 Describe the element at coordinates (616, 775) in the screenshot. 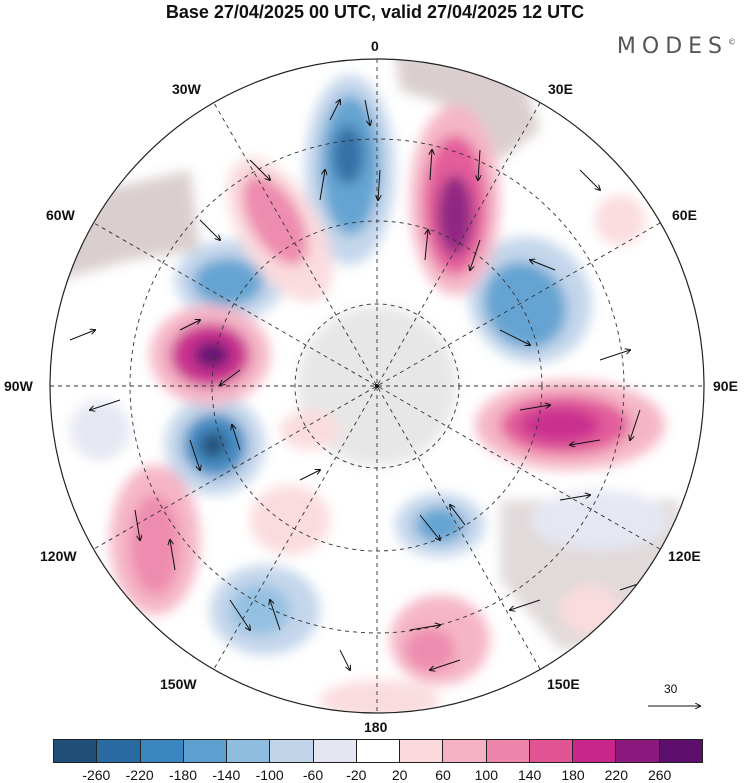

I see `colorbar-tick-label: 220` at that location.